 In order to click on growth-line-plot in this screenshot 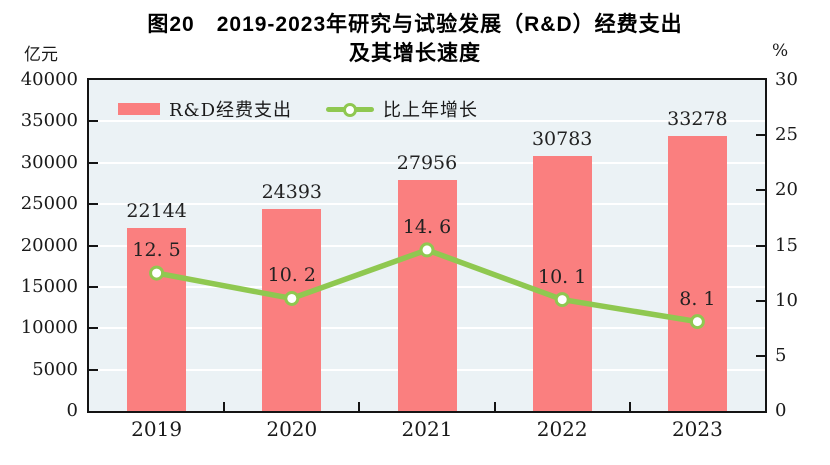, I will do `click(427, 286)`.